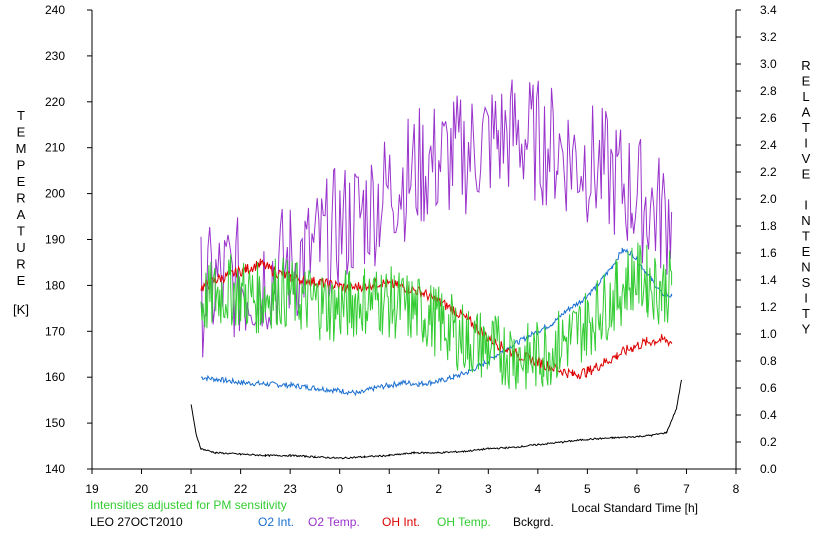 The image size is (828, 535). I want to click on y-left-tick-label: 240, so click(55, 10).